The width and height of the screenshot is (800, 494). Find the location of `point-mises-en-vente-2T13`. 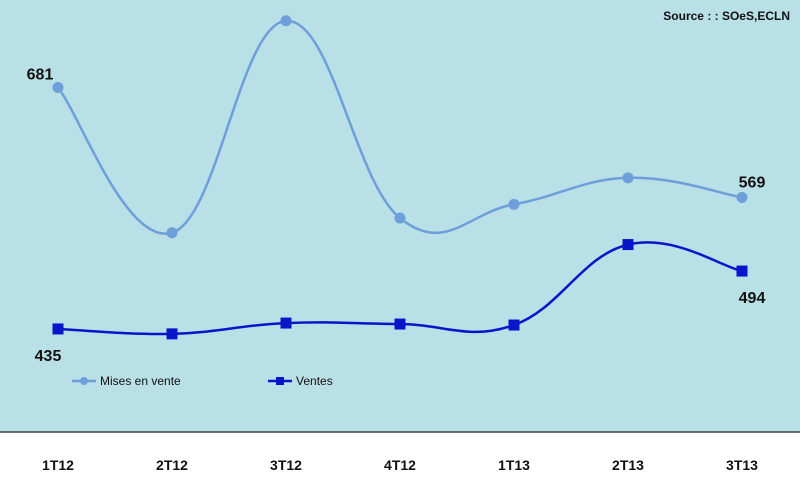

point-mises-en-vente-2T13 is located at coordinates (628, 178).